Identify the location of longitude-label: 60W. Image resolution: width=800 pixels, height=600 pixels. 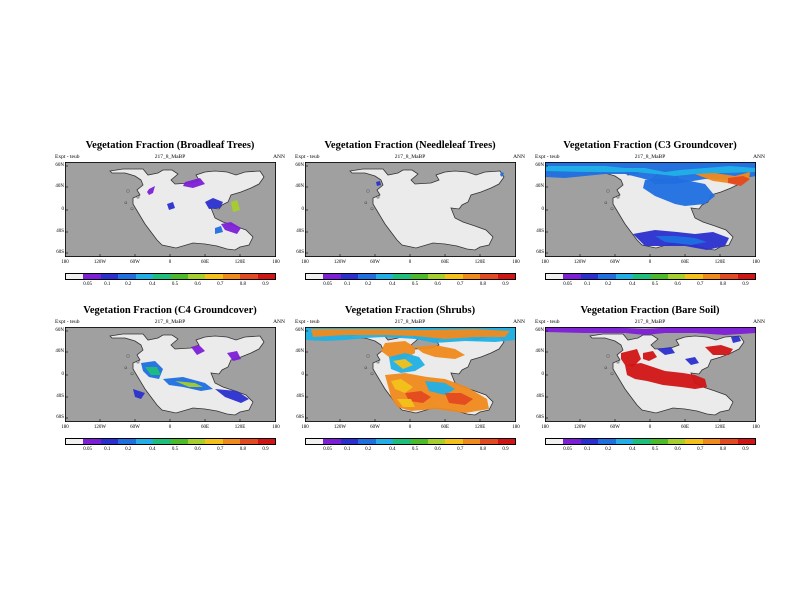
(375, 262).